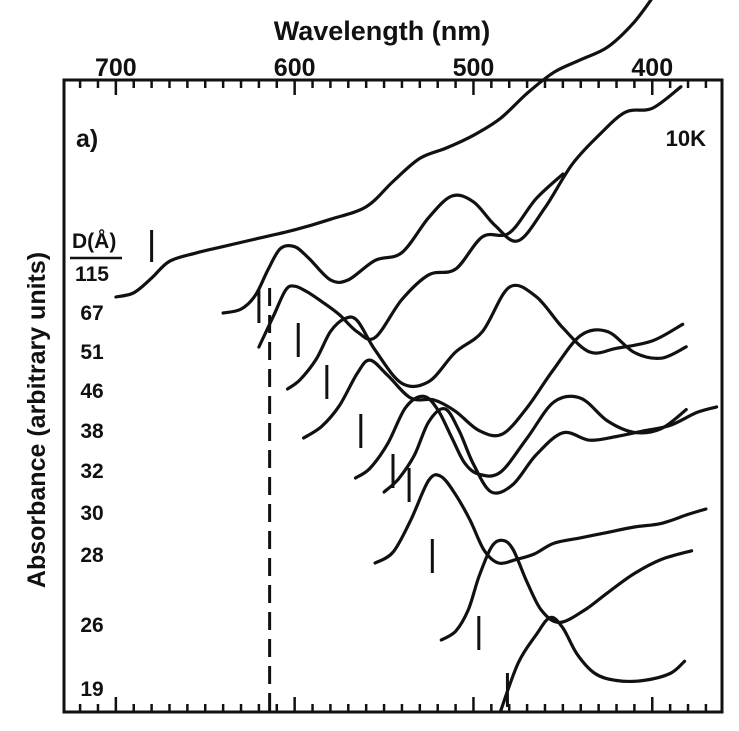  Describe the element at coordinates (37, 420) in the screenshot. I see `y-axis-title: Absorbance (arbitrary units)` at that location.